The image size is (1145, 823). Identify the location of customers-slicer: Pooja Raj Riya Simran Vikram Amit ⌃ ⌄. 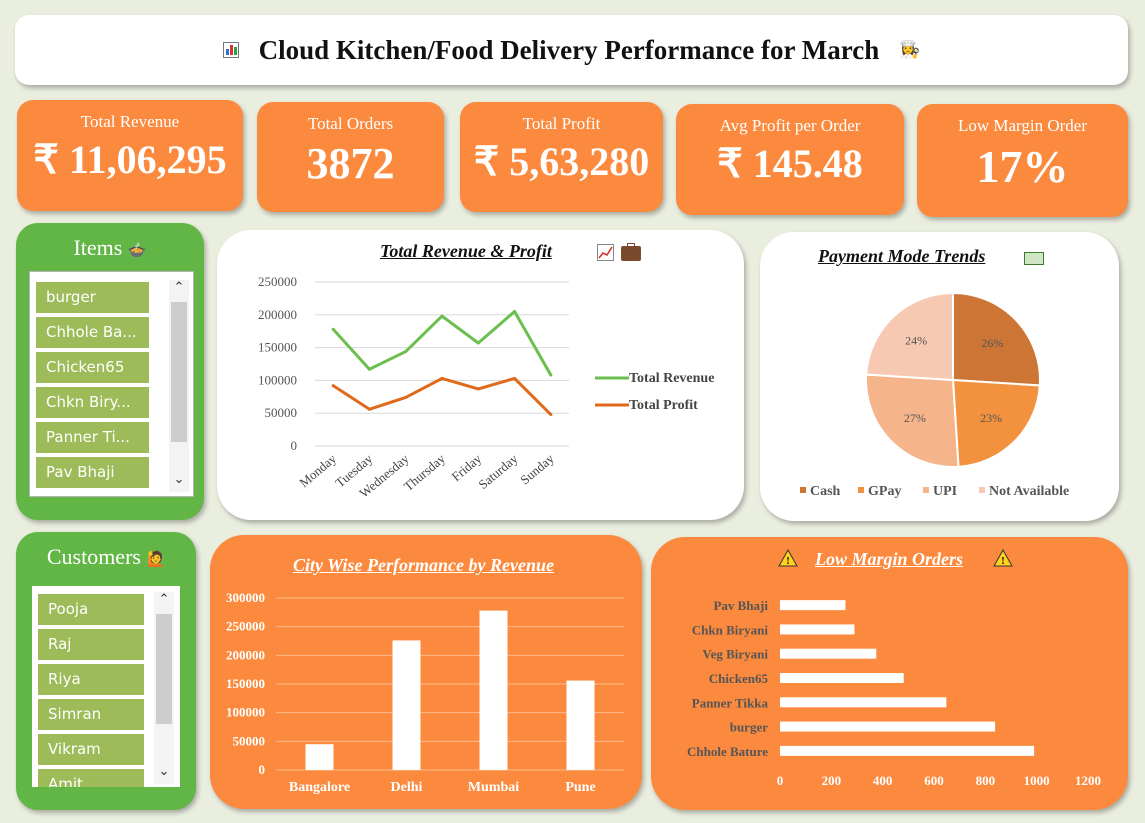
(106, 686).